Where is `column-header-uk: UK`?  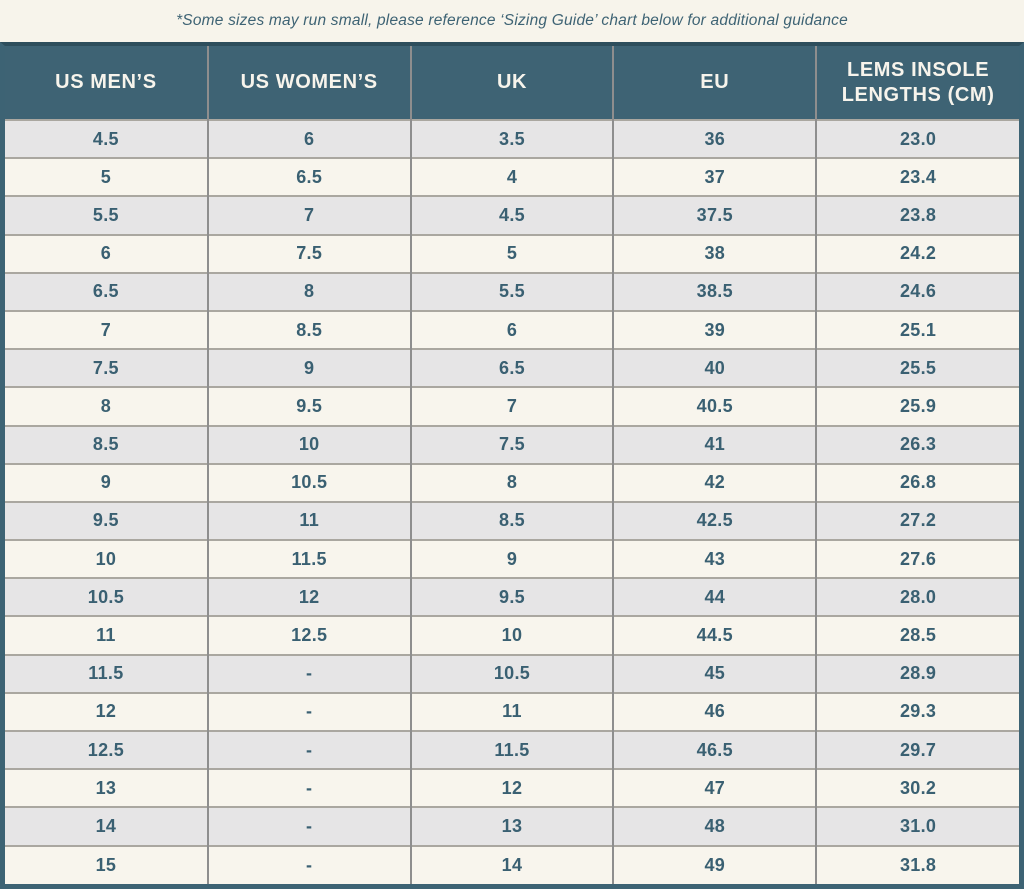
column-header-uk: UK is located at coordinates (511, 83).